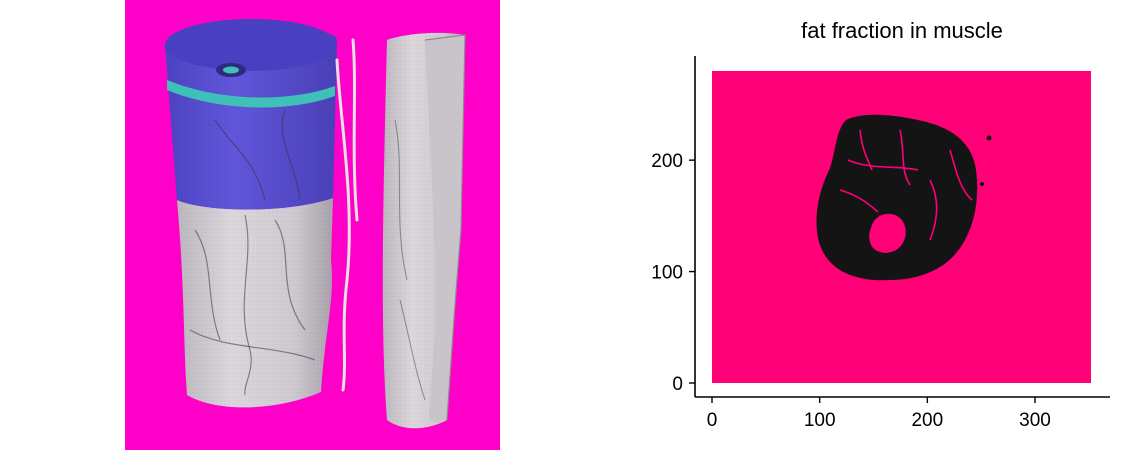 This screenshot has width=1125, height=455. I want to click on y-tick-label: 0, so click(677, 384).